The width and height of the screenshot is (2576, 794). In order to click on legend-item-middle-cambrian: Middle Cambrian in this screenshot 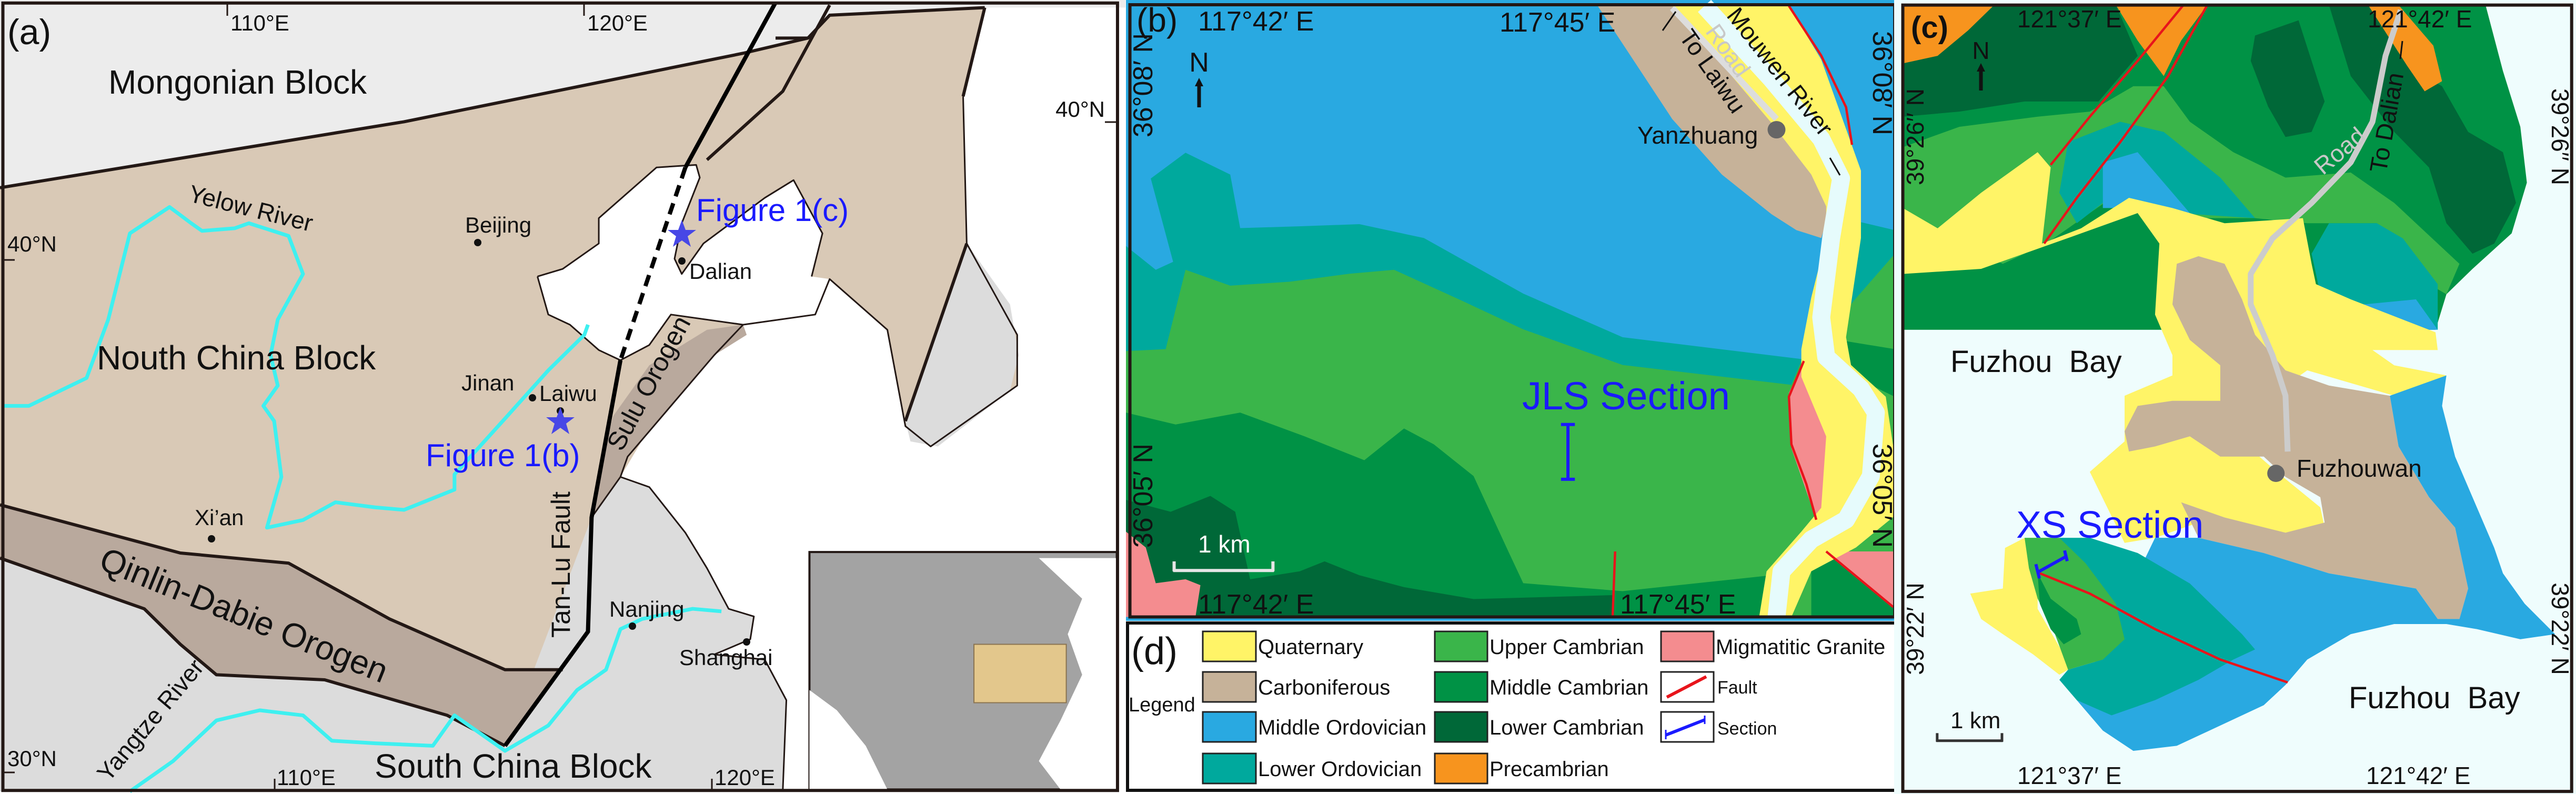, I will do `click(1541, 687)`.